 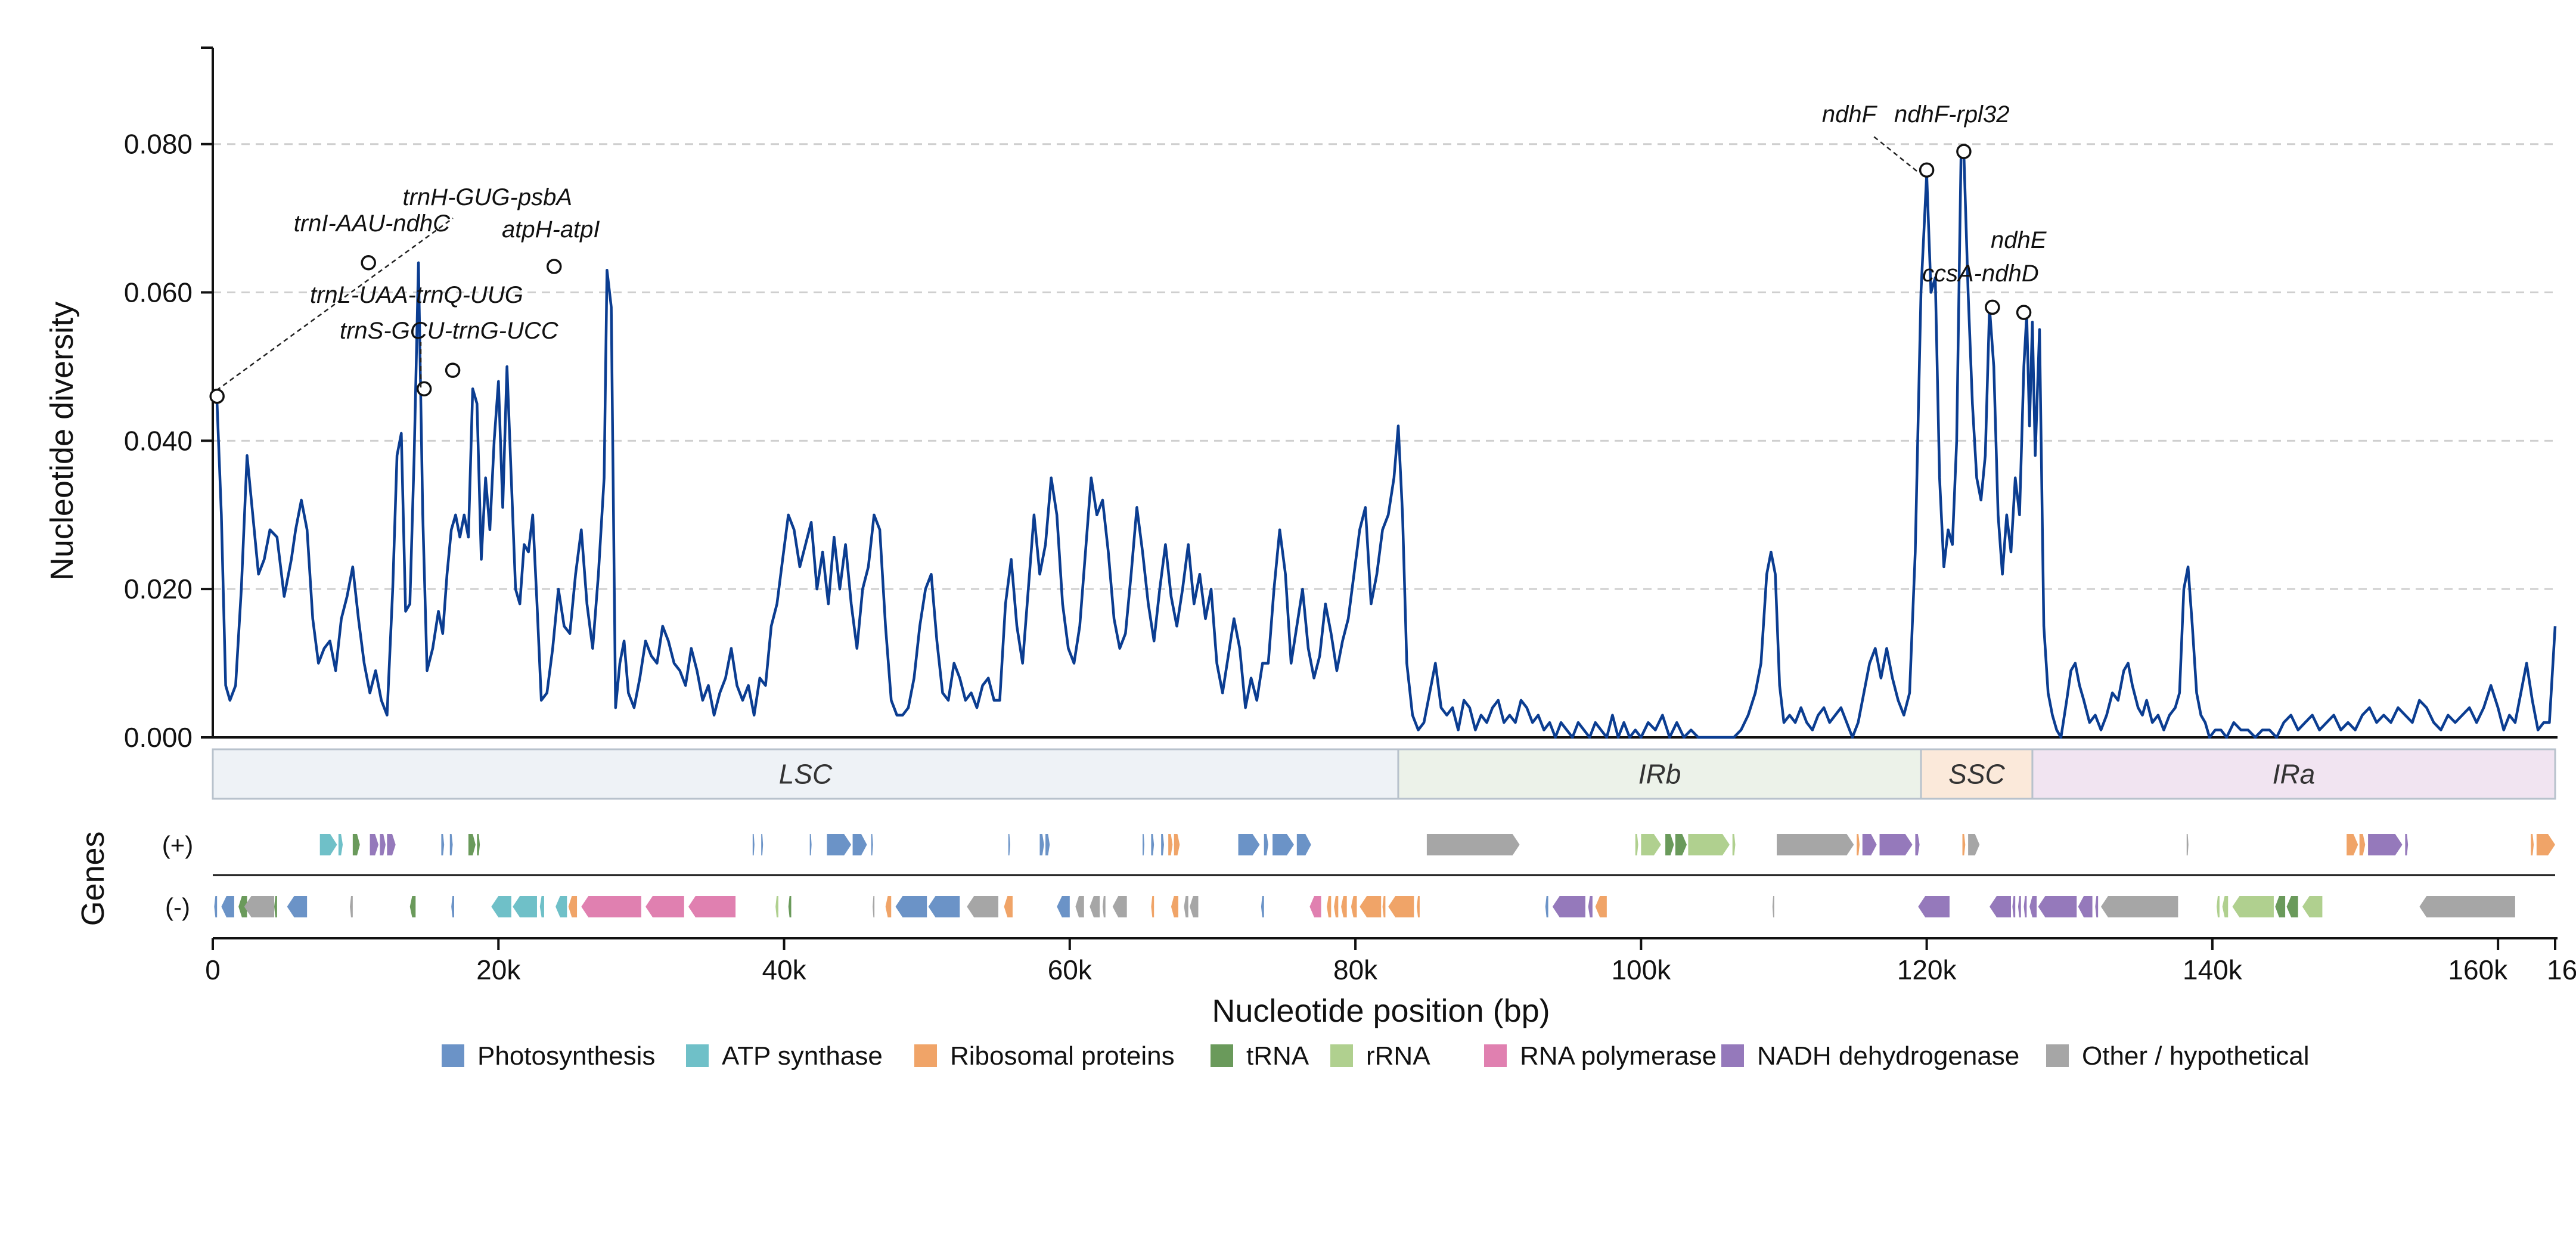 I want to click on peak-label: trnL-UAA-trnQ-UUG, so click(x=417, y=295).